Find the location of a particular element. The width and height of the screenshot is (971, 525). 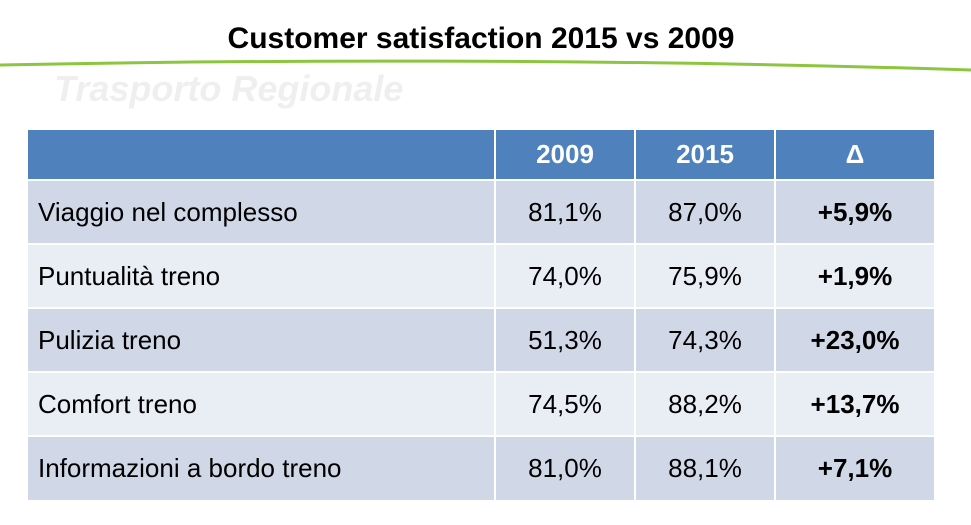

row-label: Viaggio nel complesso is located at coordinates (261, 211).